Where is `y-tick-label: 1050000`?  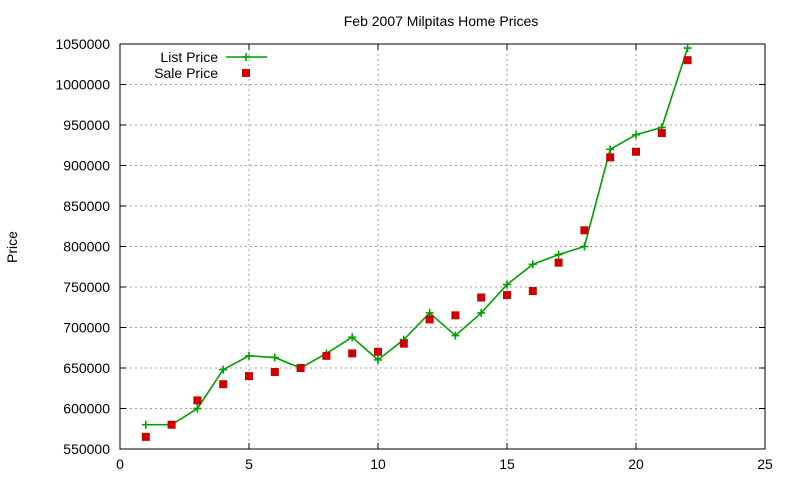
y-tick-label: 1050000 is located at coordinates (82, 44).